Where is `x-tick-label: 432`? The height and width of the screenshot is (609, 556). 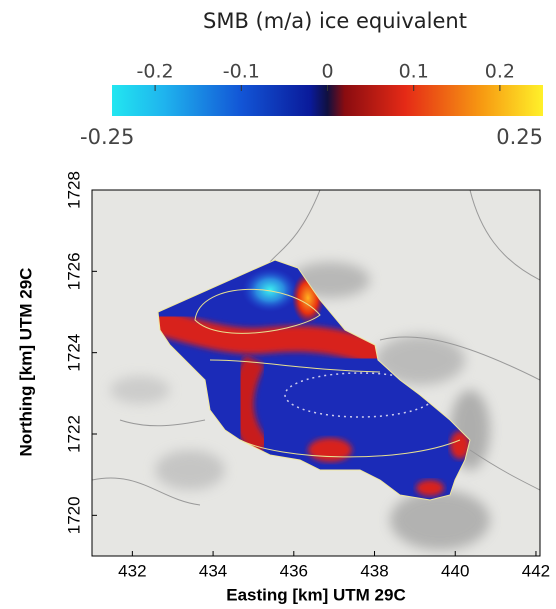 x-tick-label: 432 is located at coordinates (132, 570).